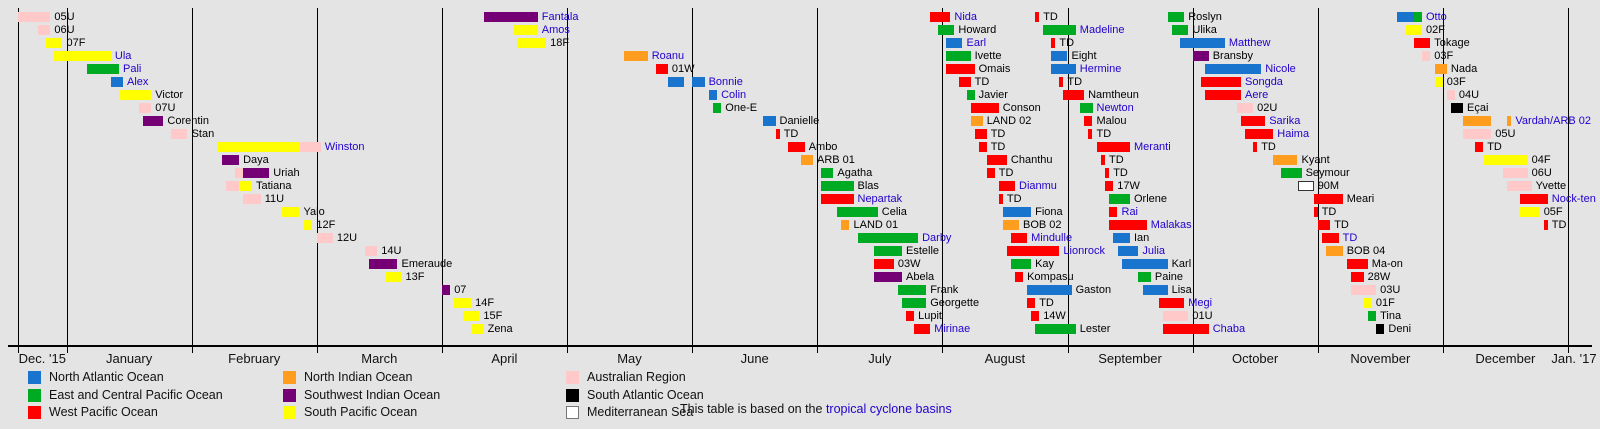 This screenshot has height=429, width=1600. I want to click on storm-label: Nida, so click(966, 17).